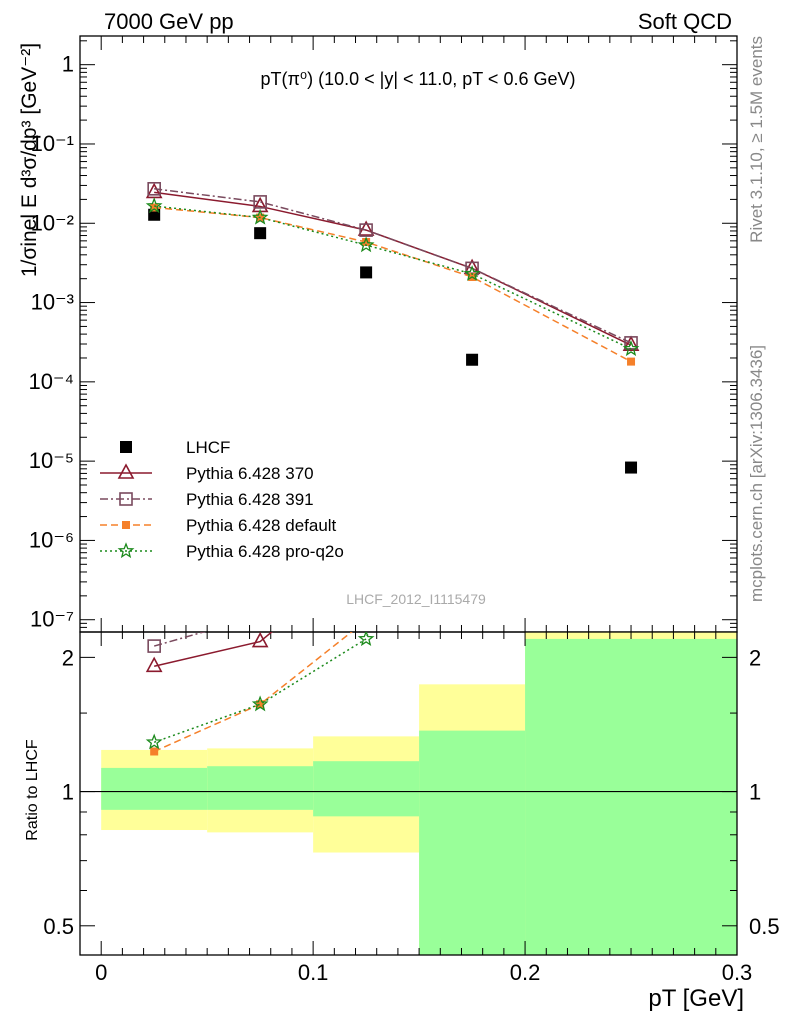 This screenshot has height=1024, width=786. I want to click on y-tick-label: 1, so click(68, 64).